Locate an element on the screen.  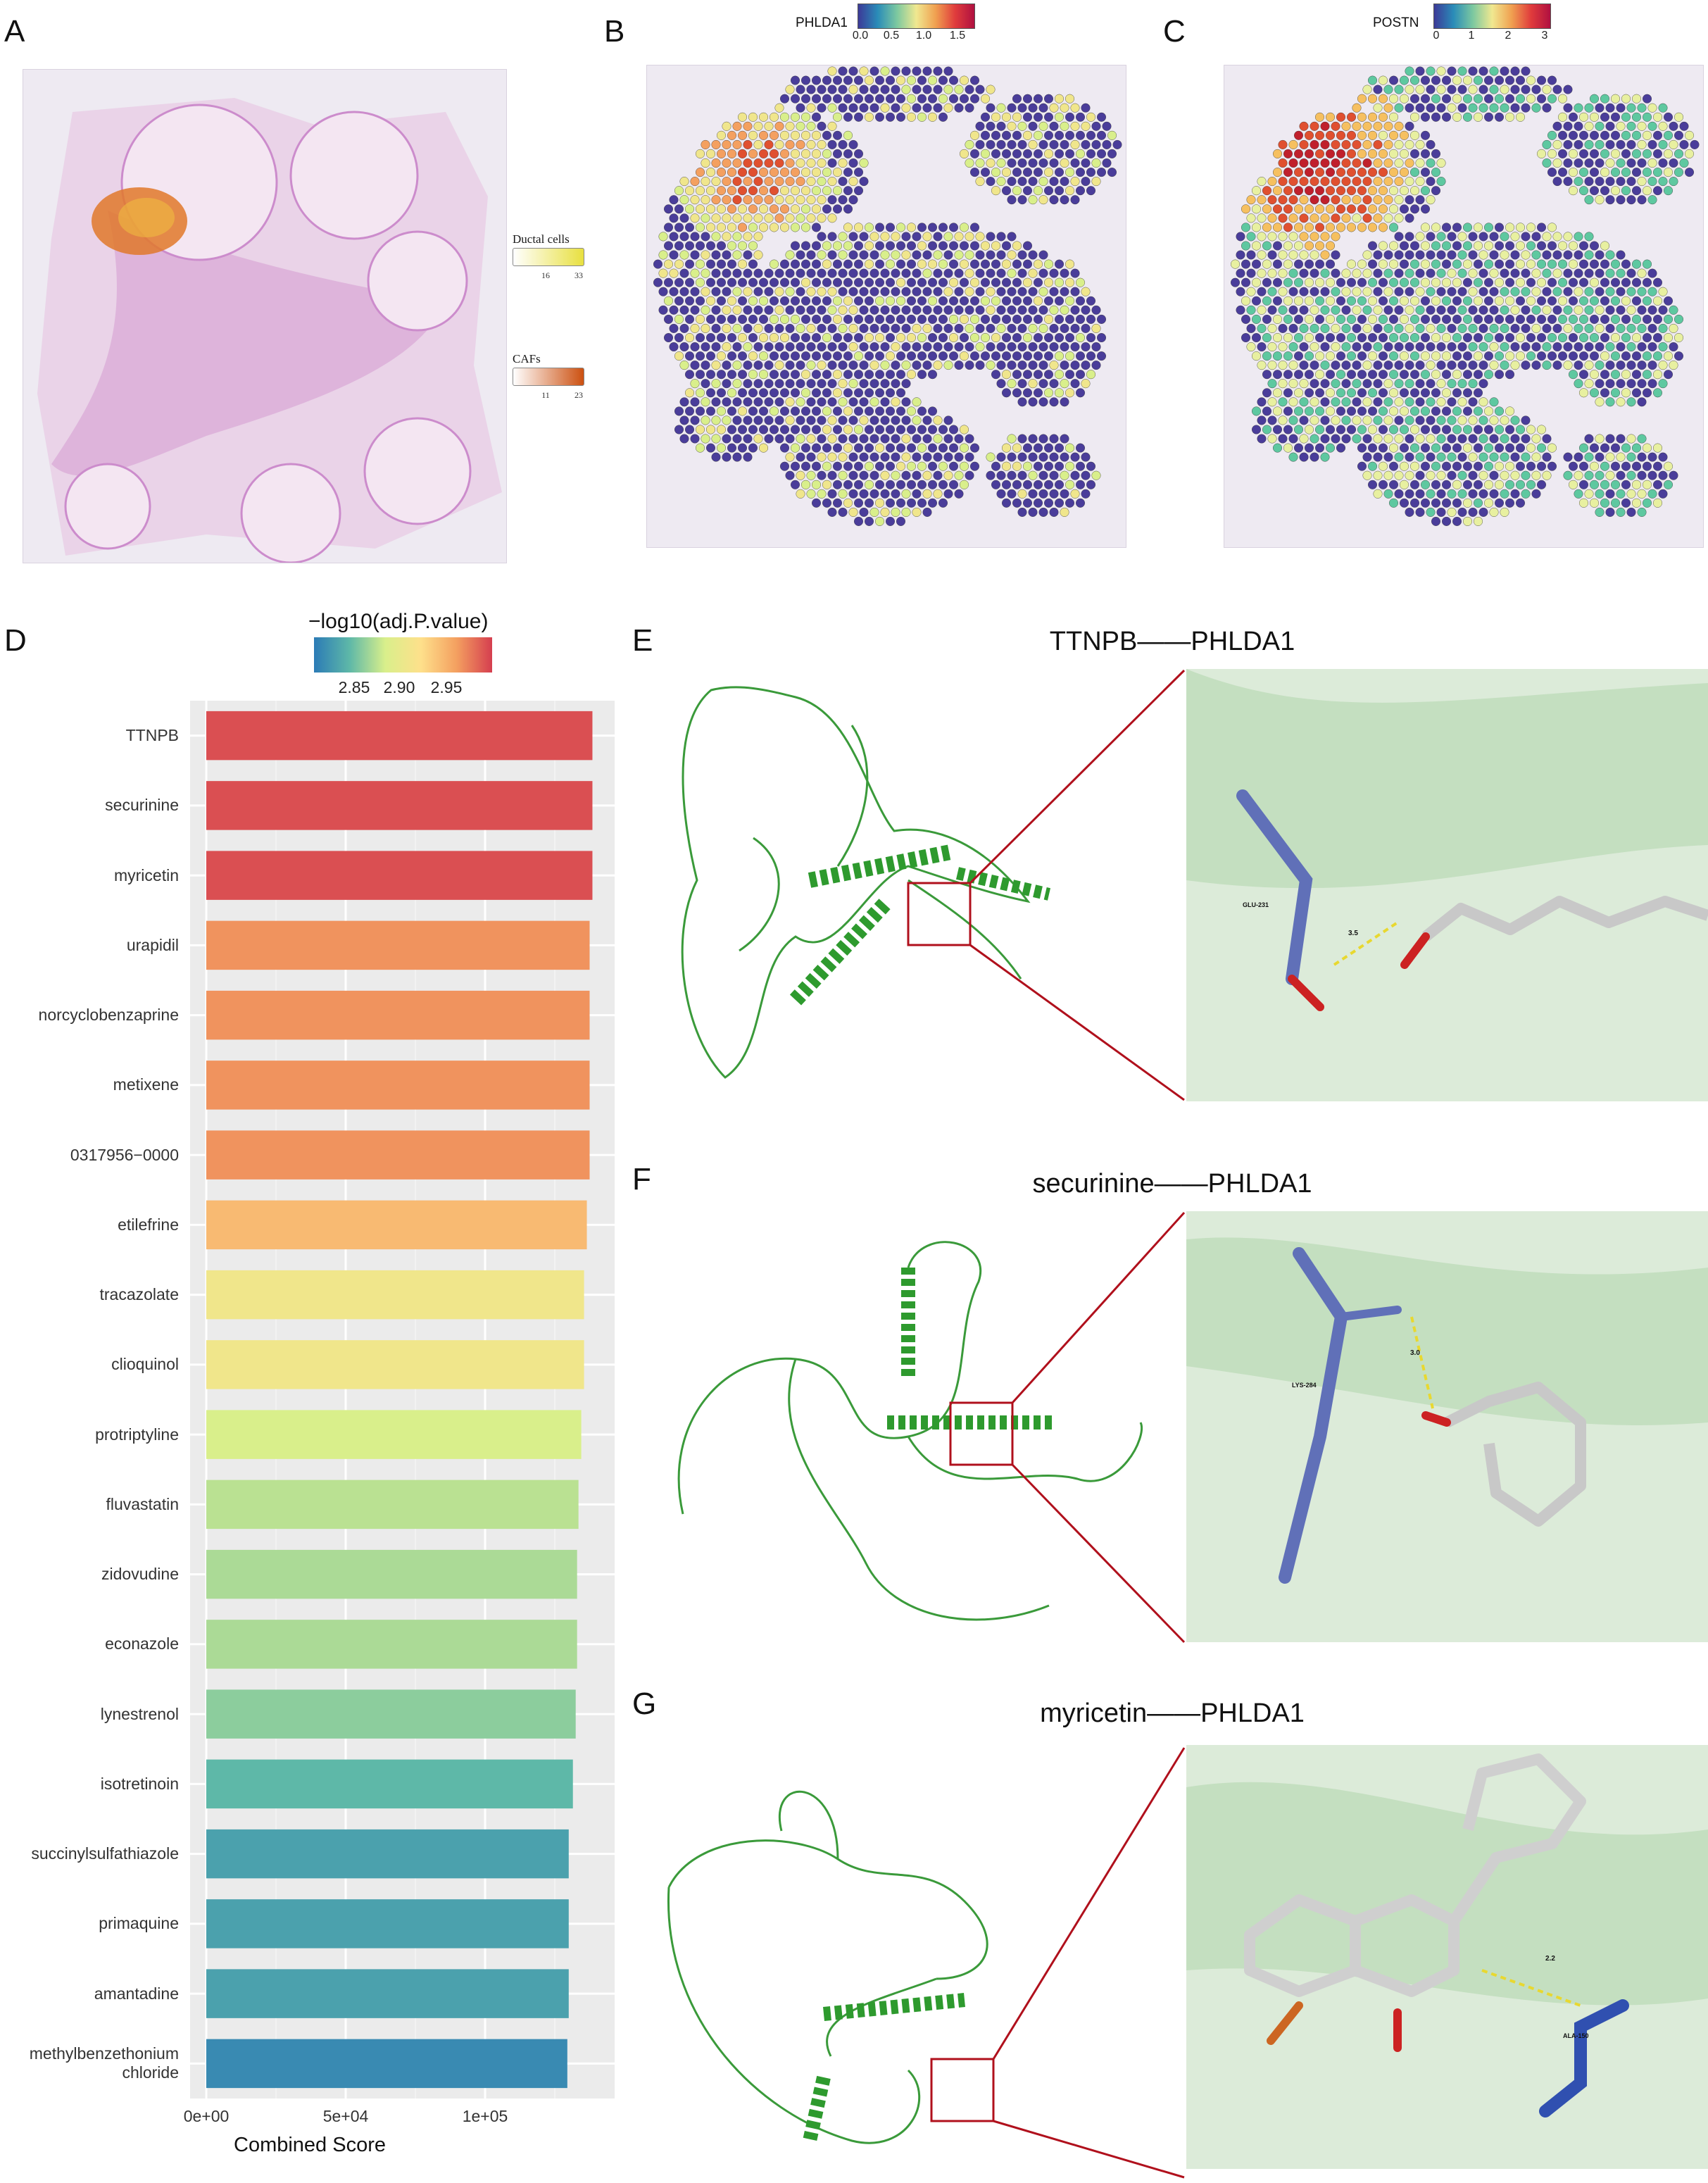
colorbar-b-tick: 1.5 is located at coordinates (957, 36).